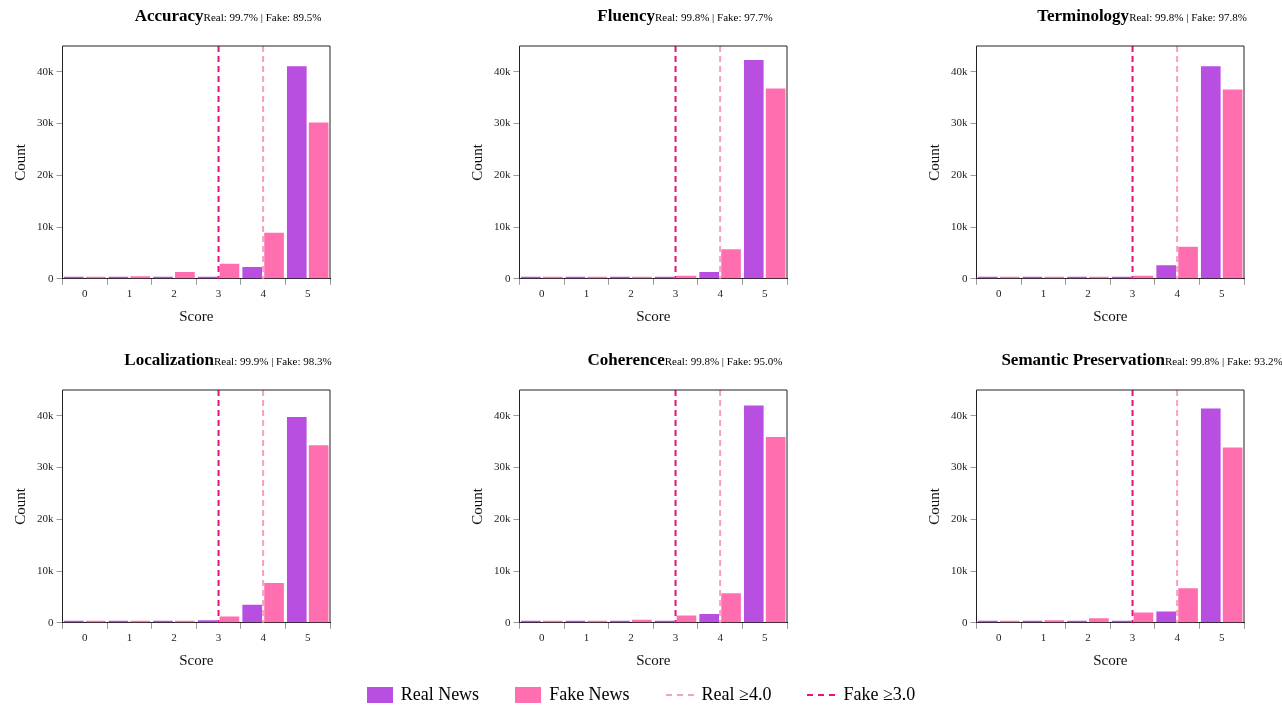  What do you see at coordinates (1223, 361) in the screenshot?
I see `chart-subtitle: Real: 99.8% | Fake: 93.2%` at bounding box center [1223, 361].